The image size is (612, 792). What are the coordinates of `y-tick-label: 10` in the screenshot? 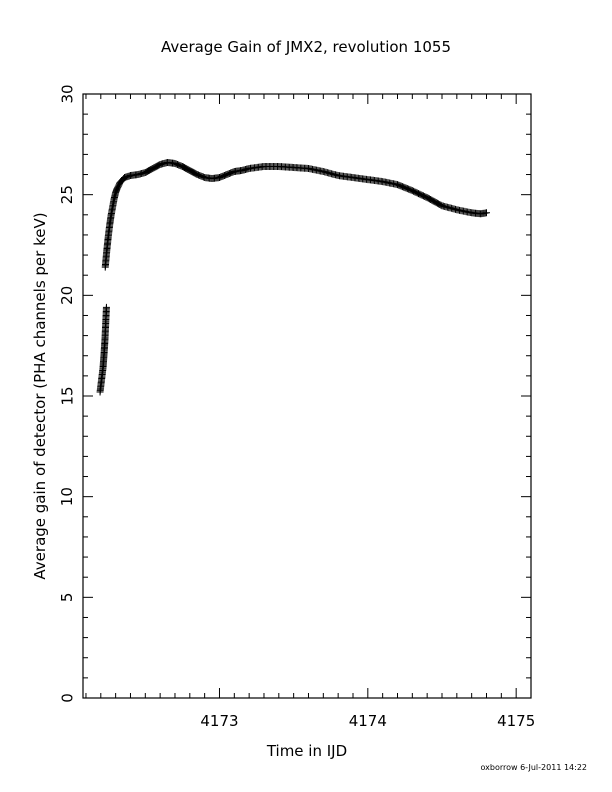 It's located at (67, 496).